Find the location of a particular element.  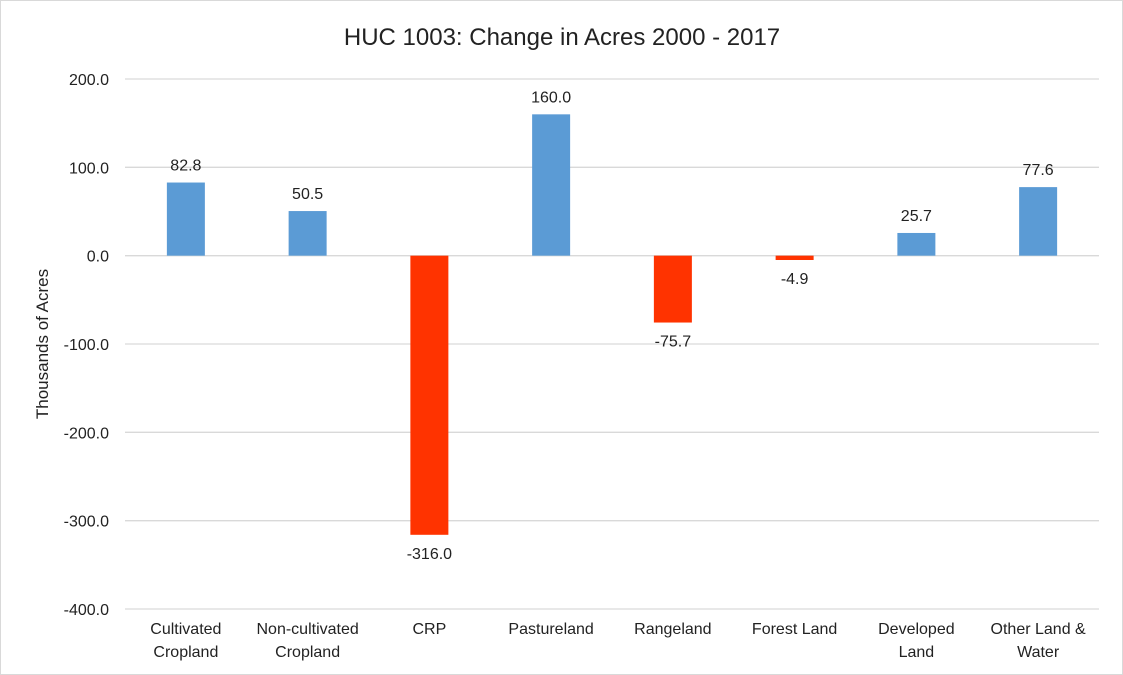

x-category-label: Developed is located at coordinates (916, 629).